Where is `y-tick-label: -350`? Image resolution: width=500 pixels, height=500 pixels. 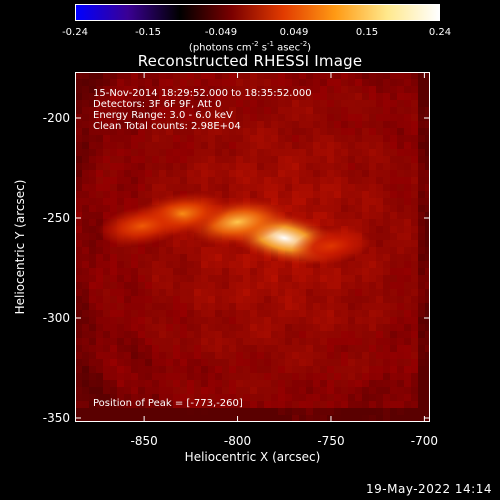 y-tick-label: -350 is located at coordinates (56, 418).